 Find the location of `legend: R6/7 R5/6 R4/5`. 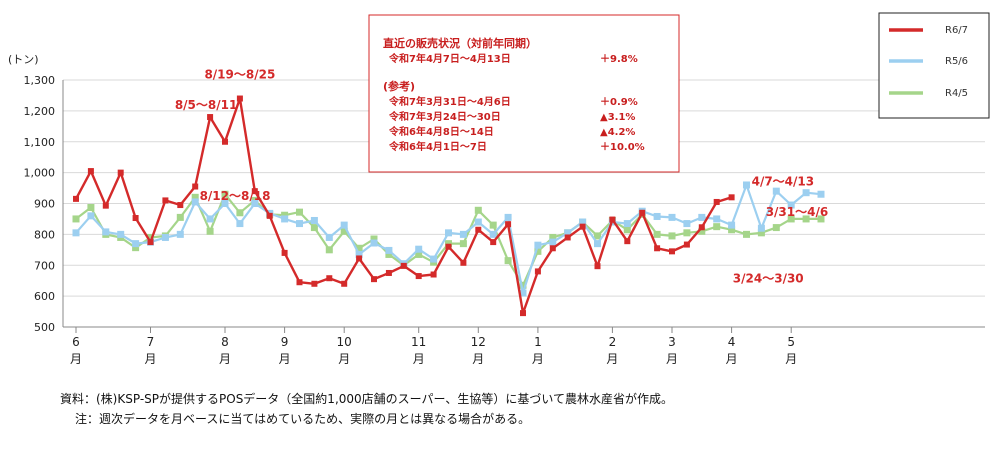

legend: R6/7 R5/6 R4/5 is located at coordinates (934, 65).